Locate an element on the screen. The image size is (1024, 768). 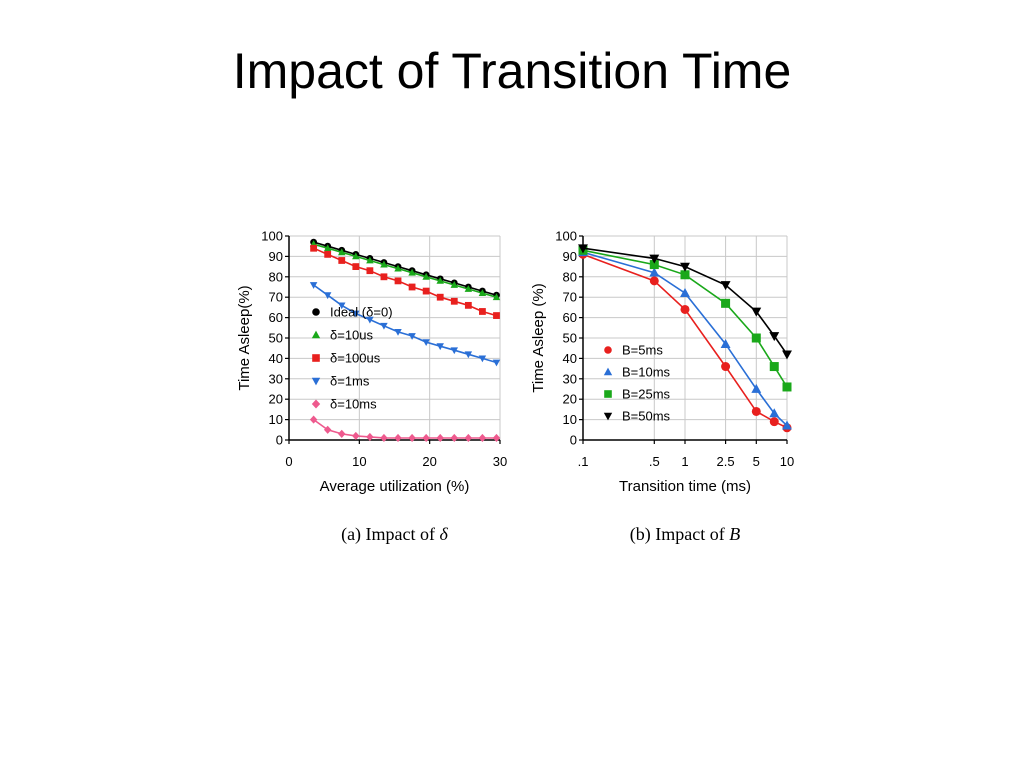
chart-caption: (b) Impact of B is located at coordinates (685, 534).